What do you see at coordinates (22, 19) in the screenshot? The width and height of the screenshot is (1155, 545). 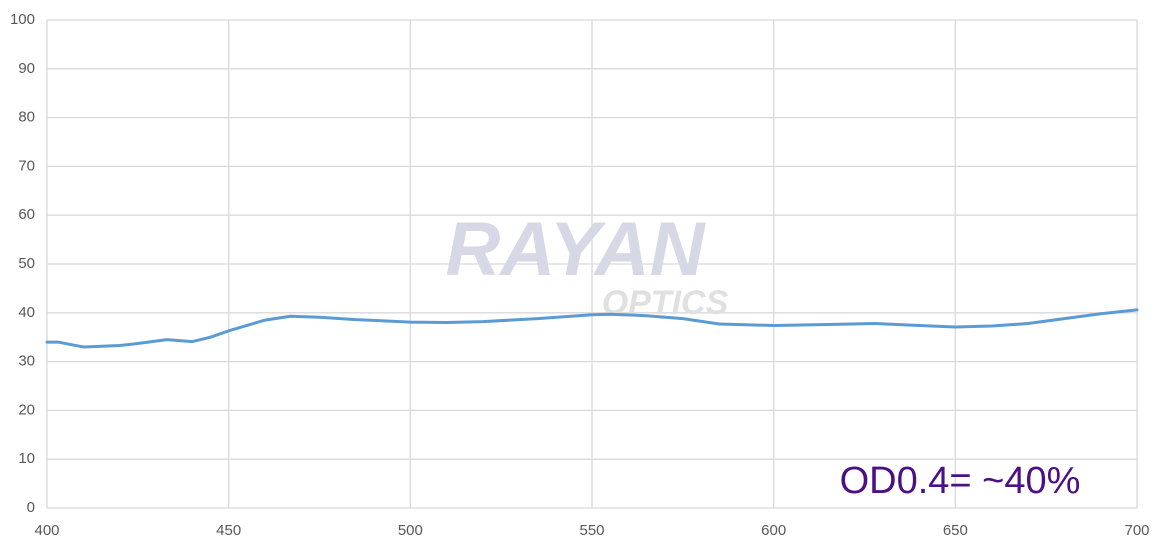 I see `y-tick-label: 100` at bounding box center [22, 19].